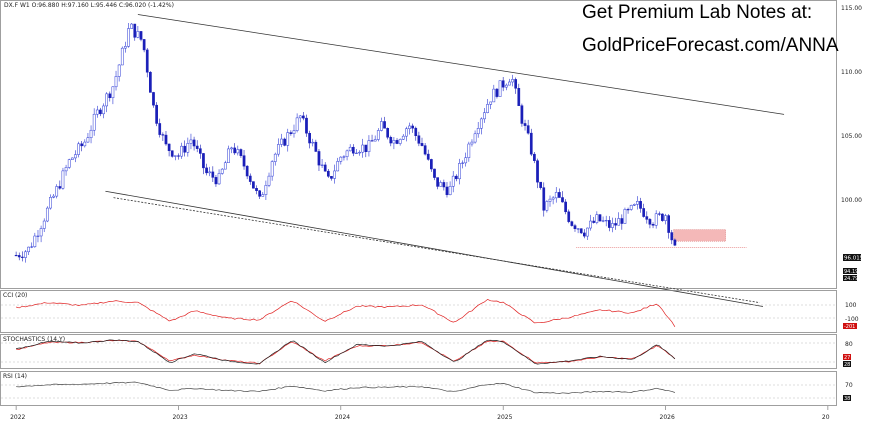 This screenshot has width=875, height=427. Describe the element at coordinates (15, 295) in the screenshot. I see `cci-title: CCI (20)` at that location.